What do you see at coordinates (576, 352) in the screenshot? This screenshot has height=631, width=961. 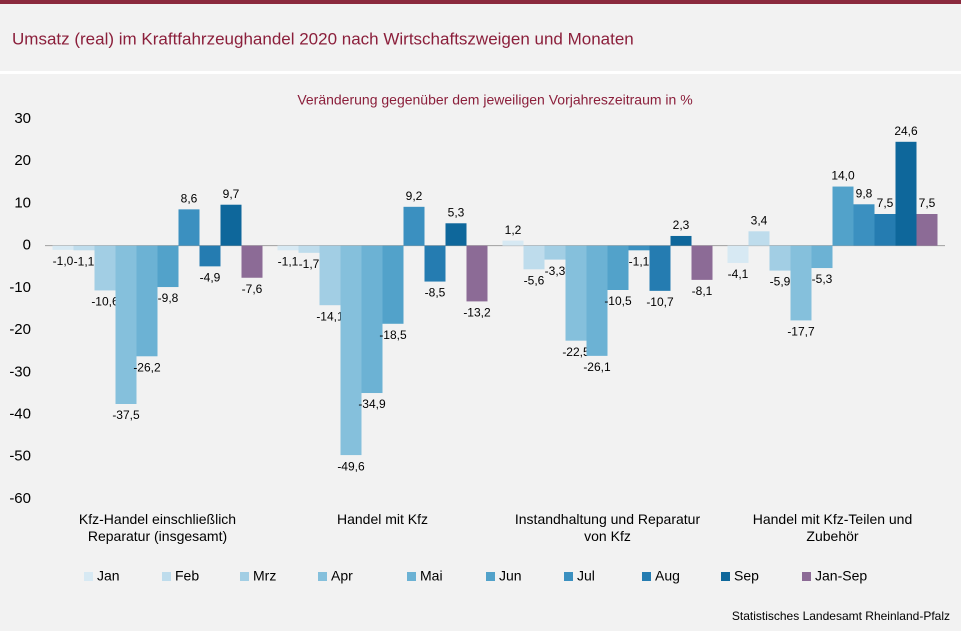 I see `value-label: -22,5` at bounding box center [576, 352].